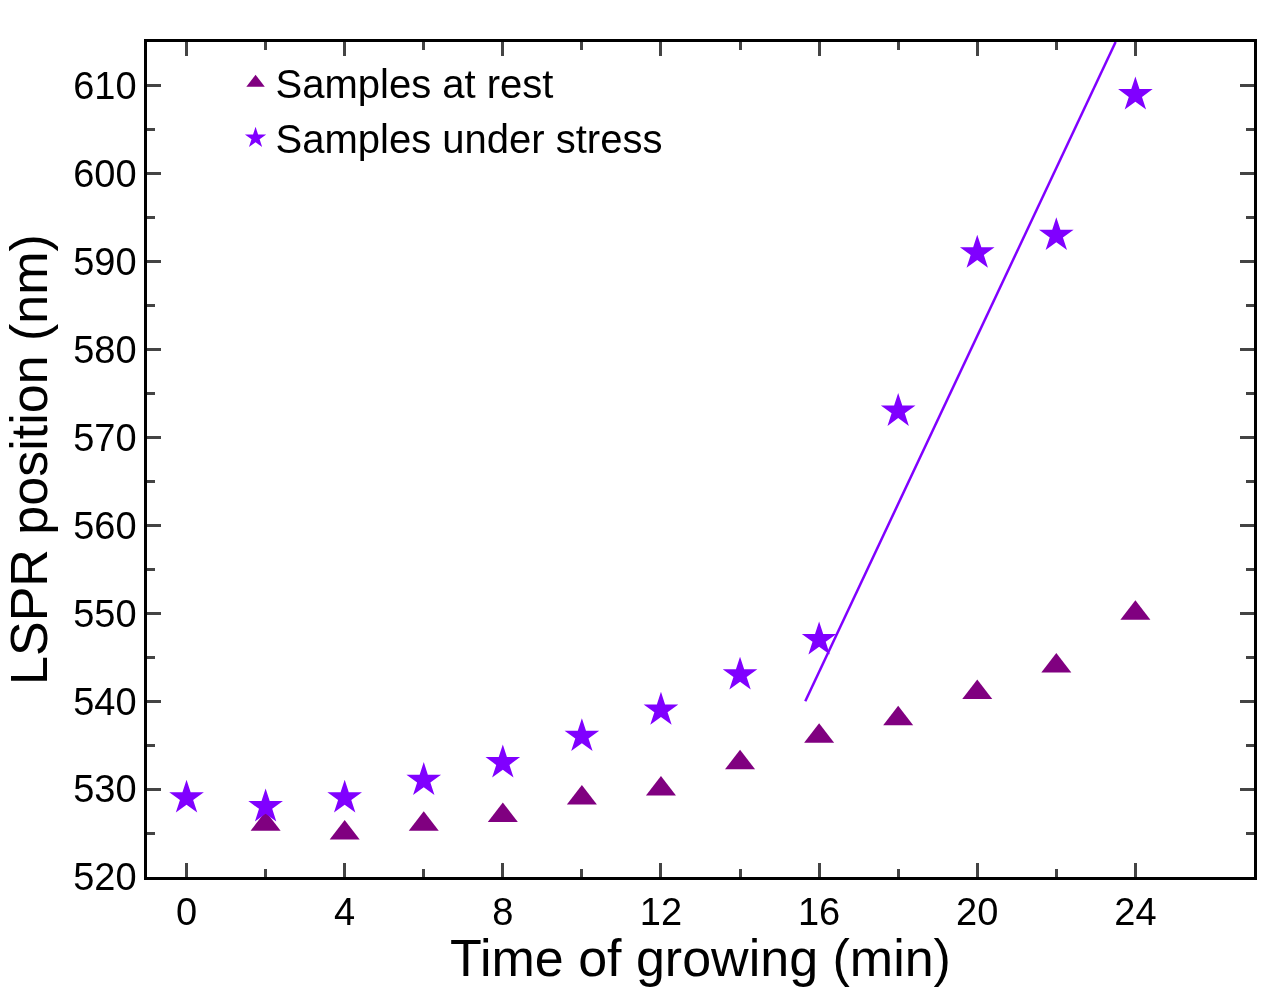 The image size is (1269, 987). I want to click on y-tick-label: 590, so click(105, 262).